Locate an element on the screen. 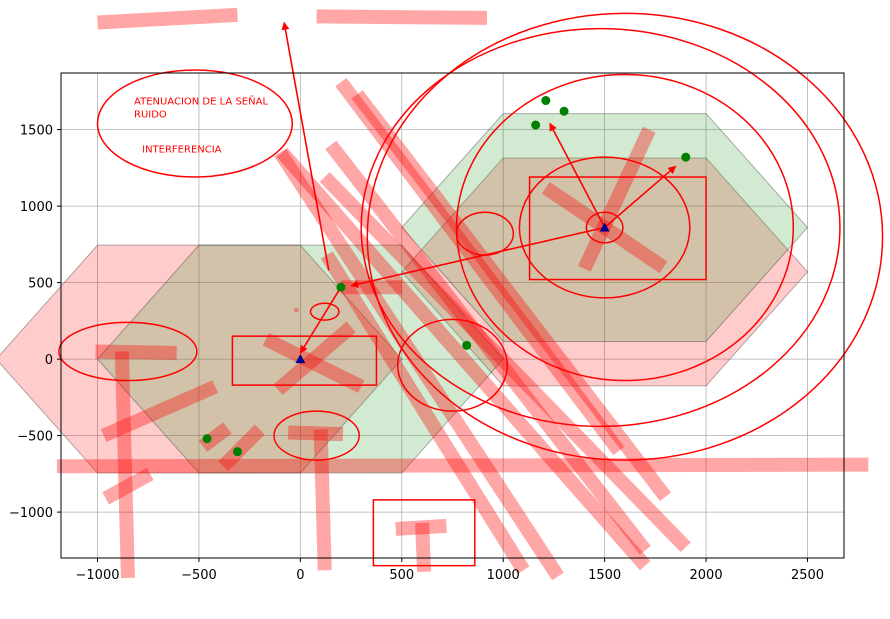 This screenshot has height=619, width=890. y-tick-label: 1000 is located at coordinates (36, 207).